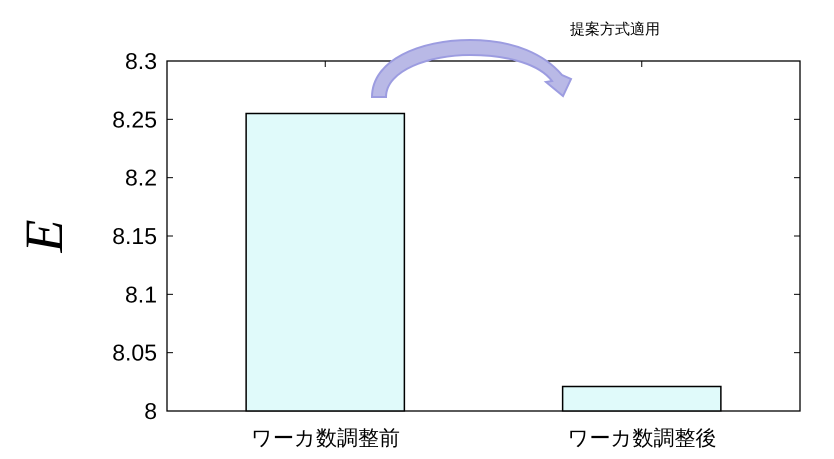 The height and width of the screenshot is (459, 834). What do you see at coordinates (141, 61) in the screenshot?
I see `y-tick-label: 8.3` at bounding box center [141, 61].